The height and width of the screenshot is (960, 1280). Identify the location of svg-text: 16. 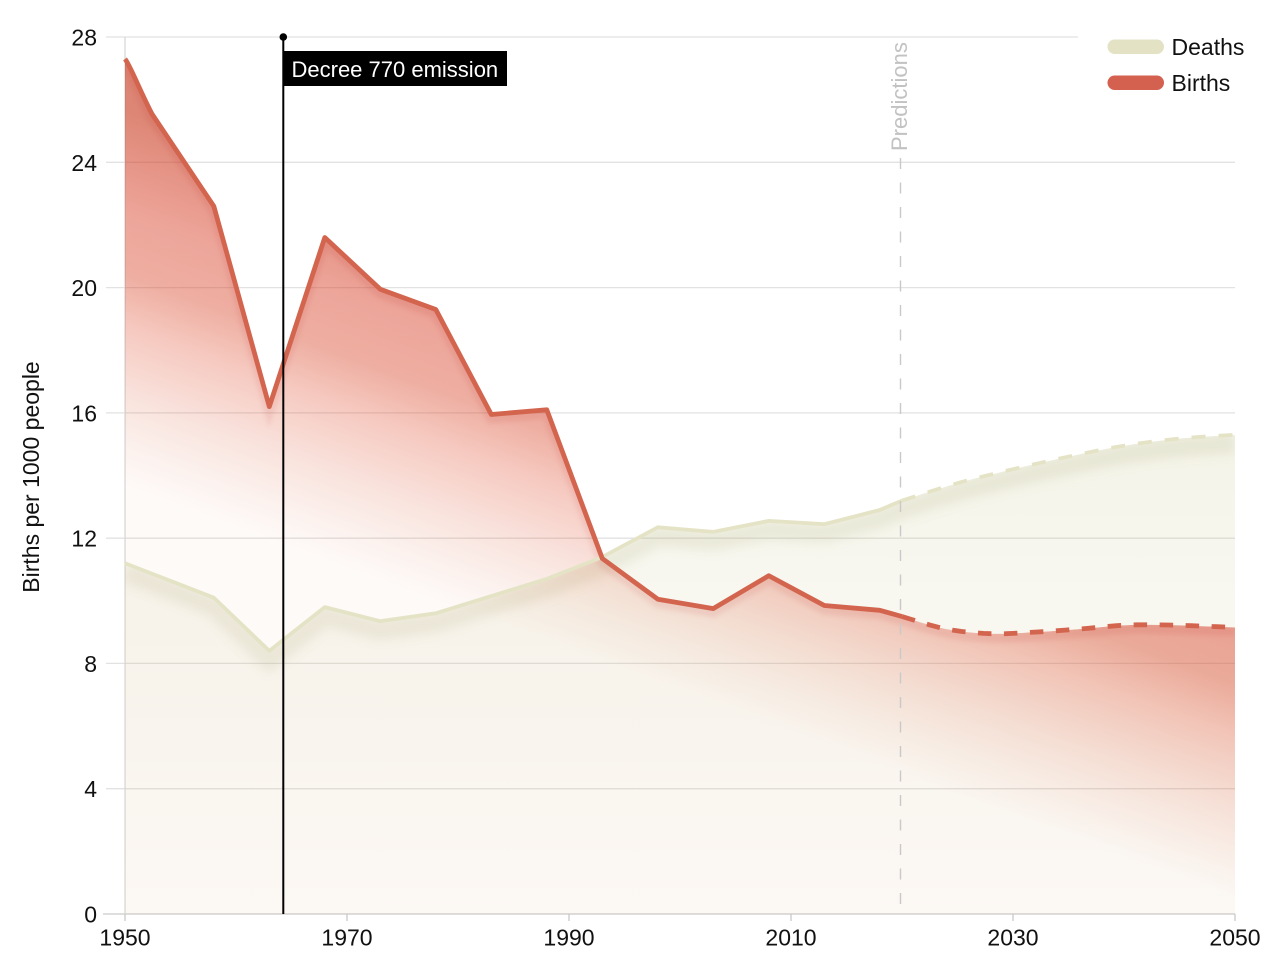
(84, 413).